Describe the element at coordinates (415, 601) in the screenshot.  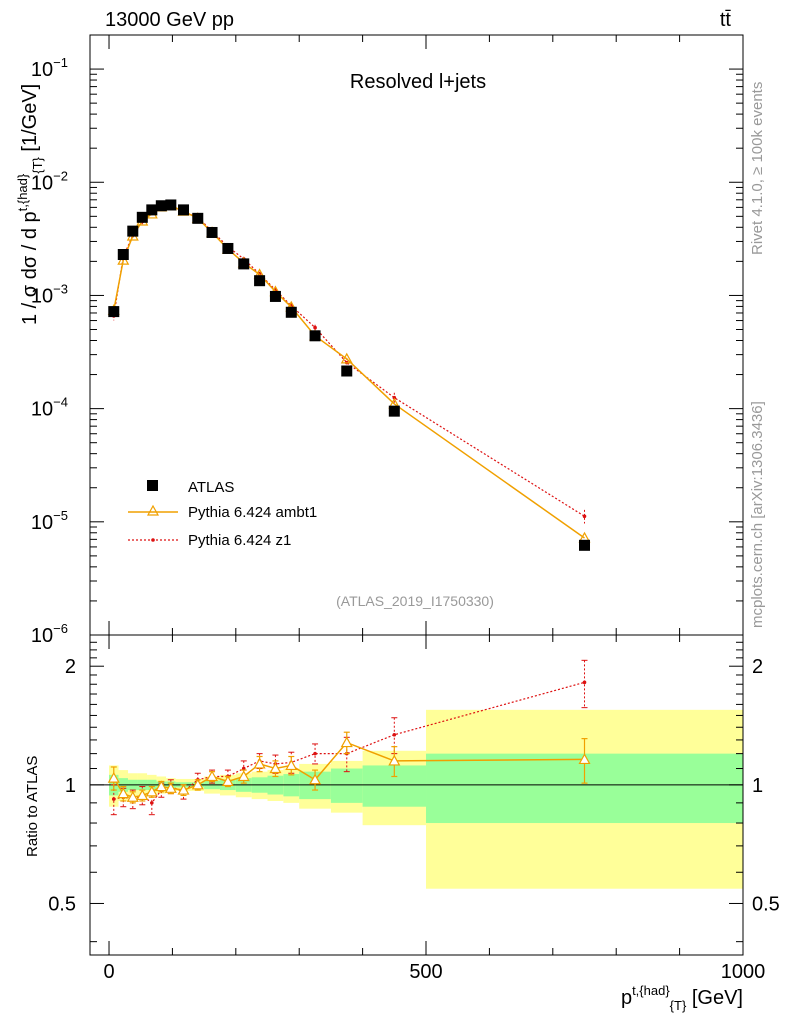
I see `watermark: (ATLAS_2019_I1750330)` at that location.